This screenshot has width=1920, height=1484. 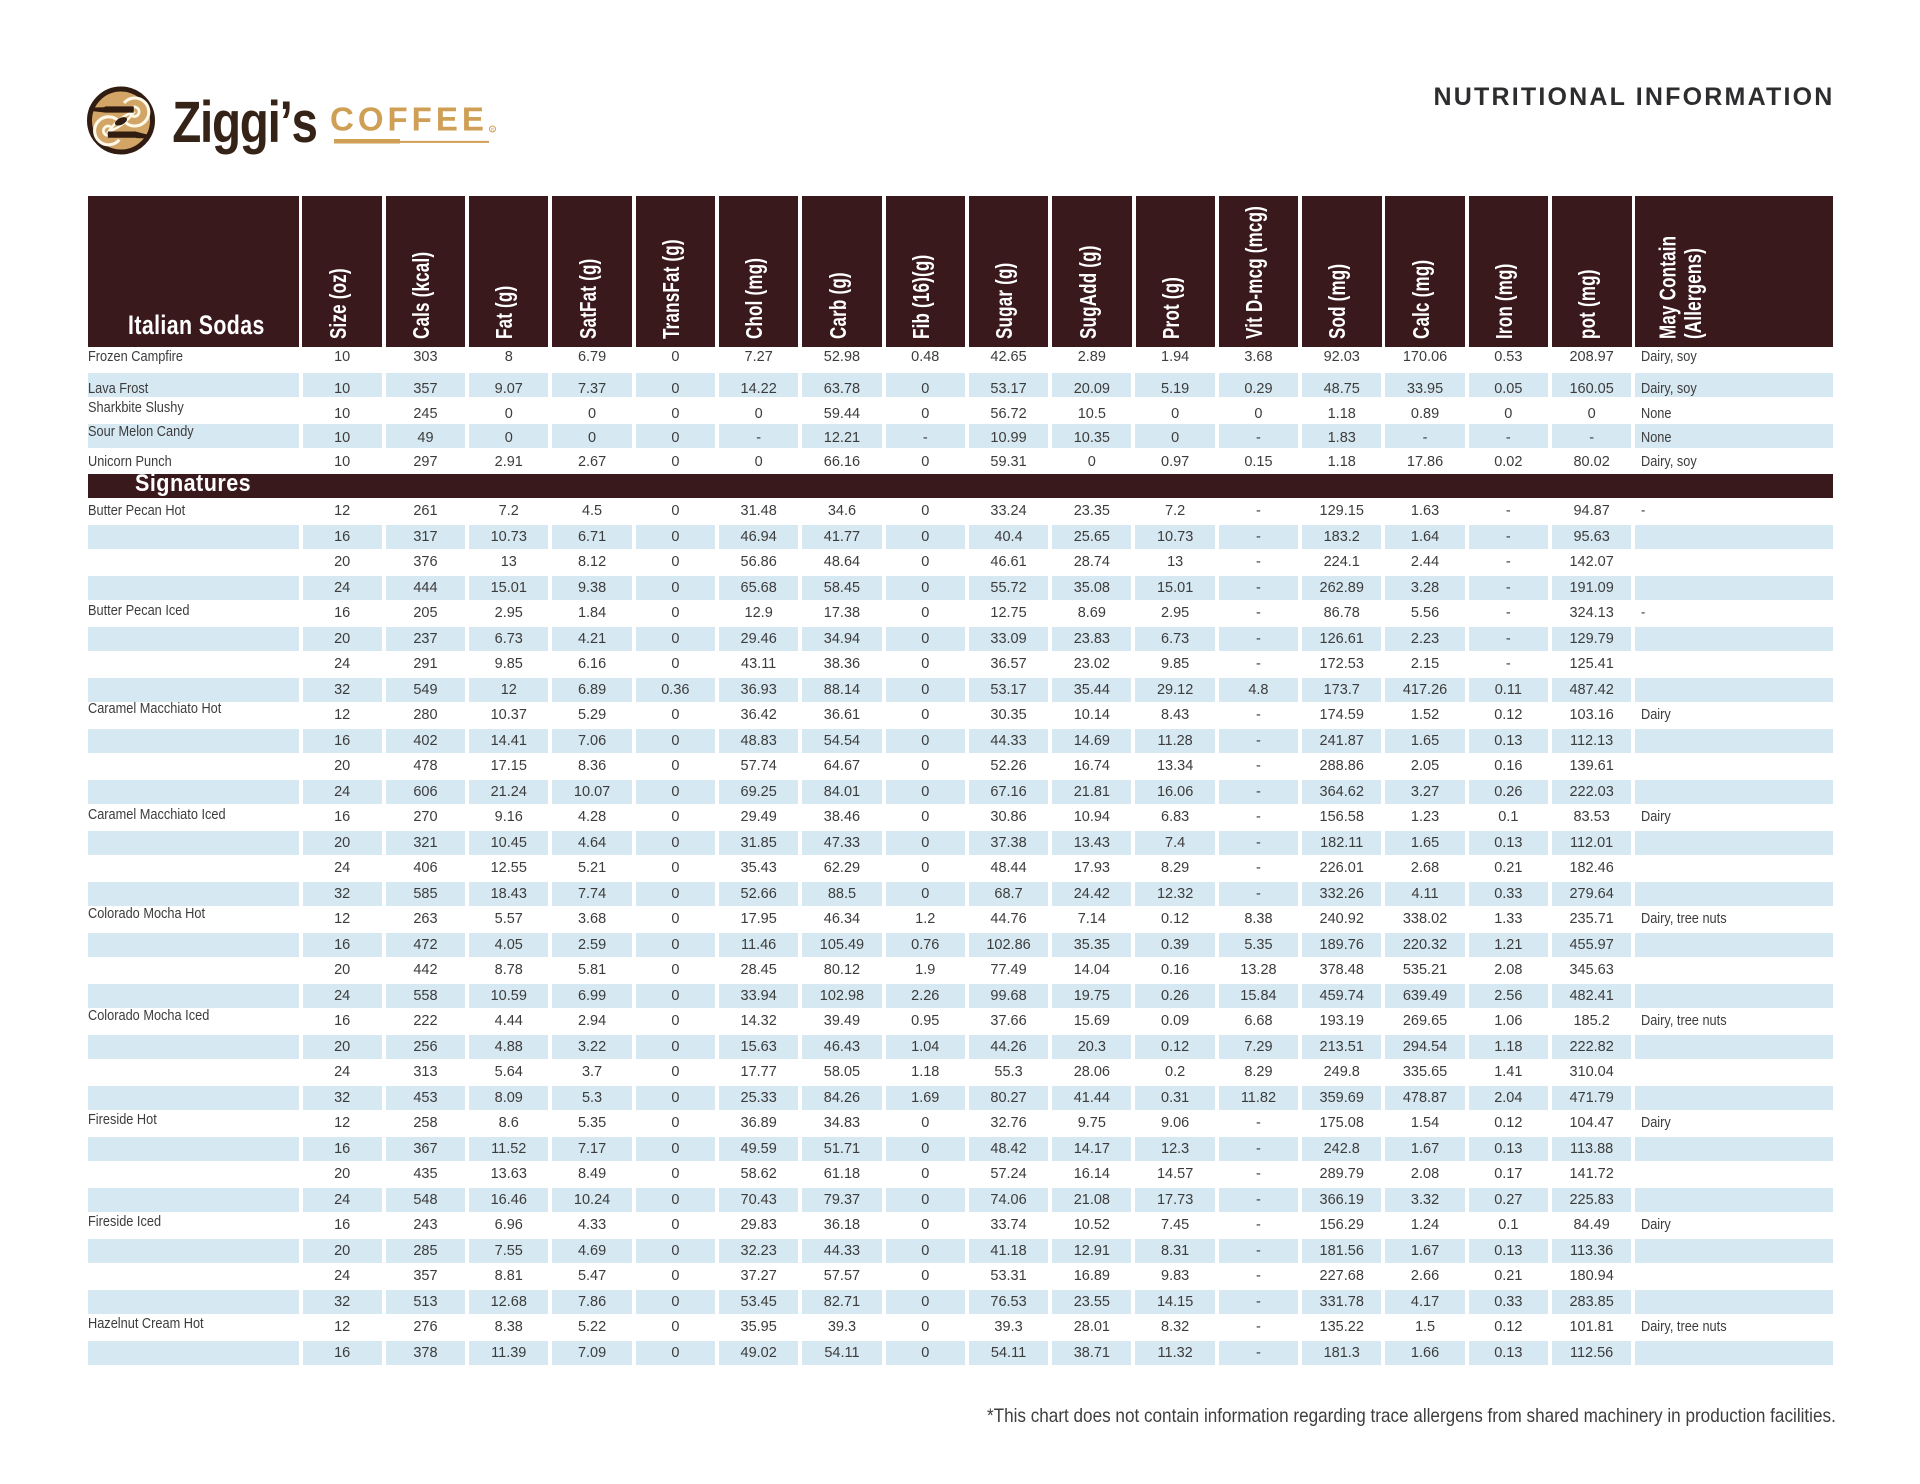 What do you see at coordinates (244, 123) in the screenshot?
I see `svg-text: Ziggiʼs` at bounding box center [244, 123].